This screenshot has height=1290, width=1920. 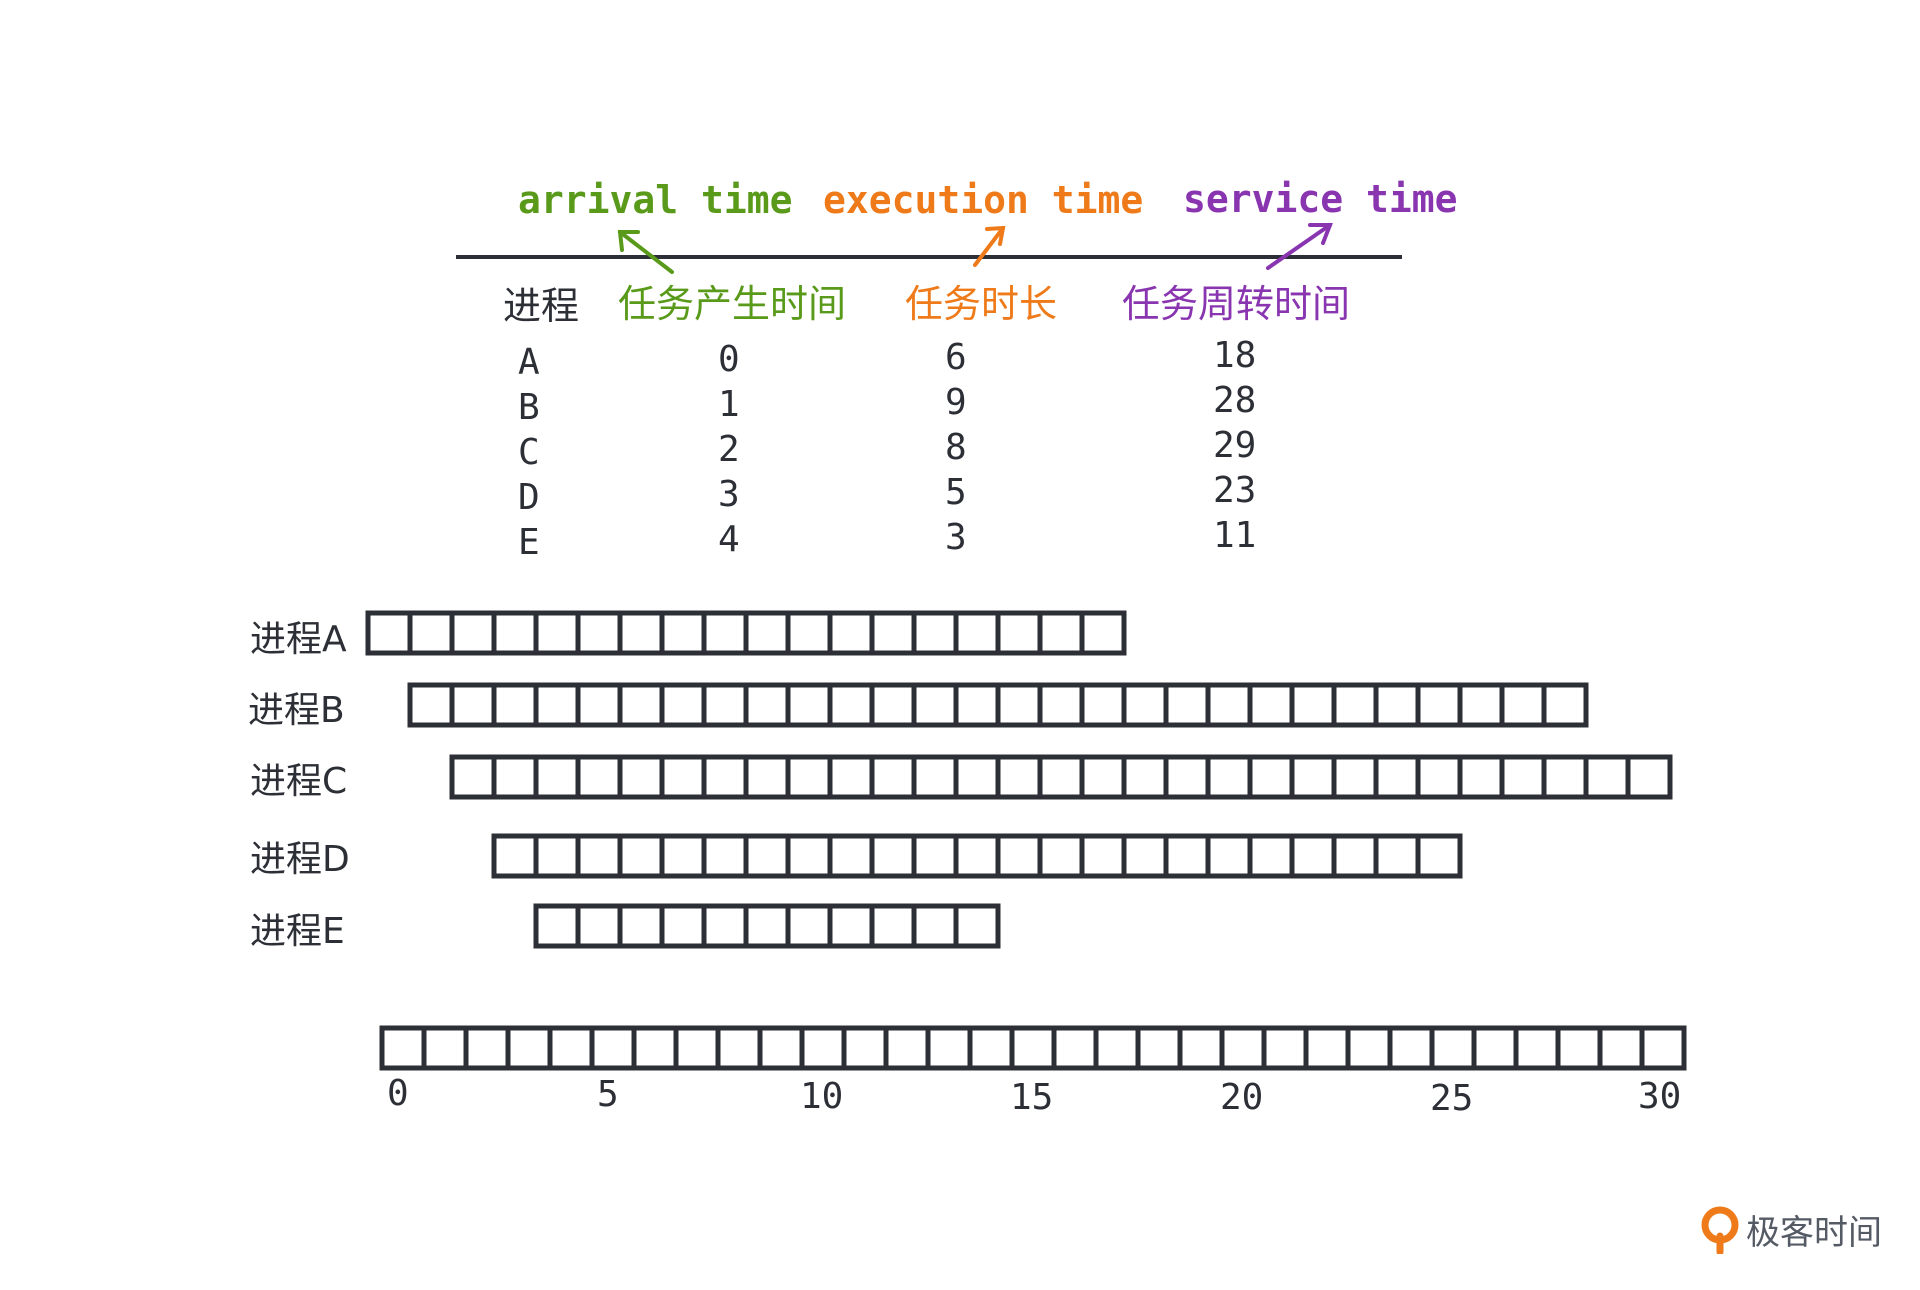 What do you see at coordinates (299, 781) in the screenshot?
I see `process-label-c: 进程C` at bounding box center [299, 781].